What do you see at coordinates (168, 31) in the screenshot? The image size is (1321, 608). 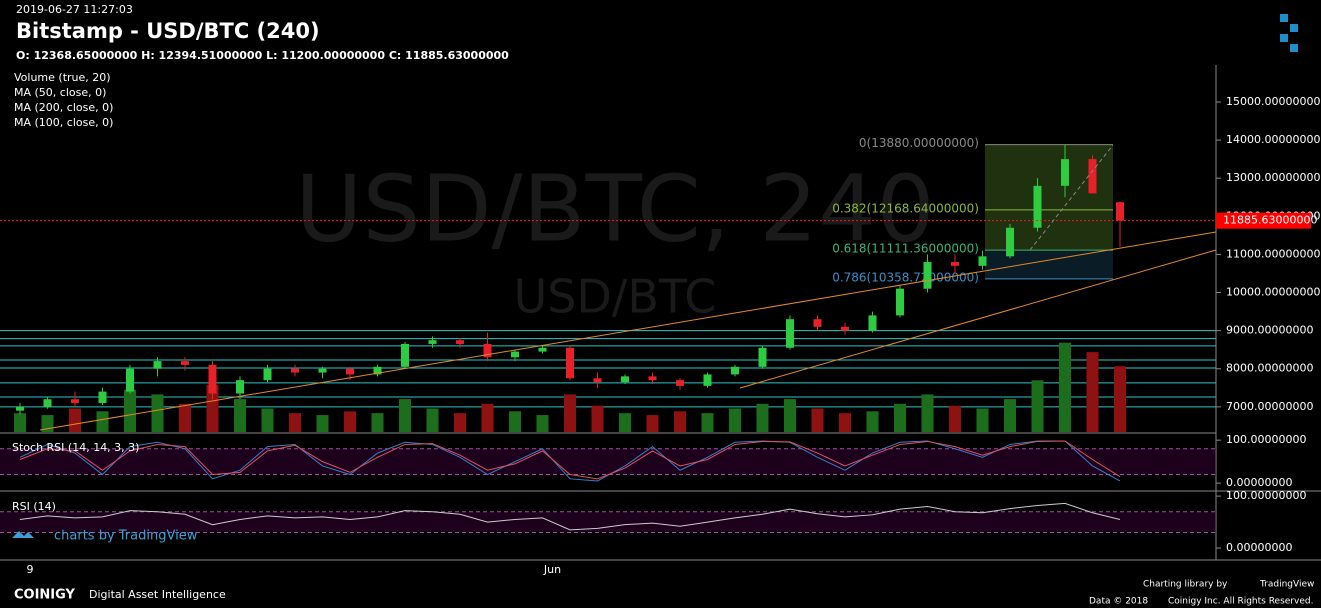 I see `title: Bitstamp - USD/BTC (240)` at bounding box center [168, 31].